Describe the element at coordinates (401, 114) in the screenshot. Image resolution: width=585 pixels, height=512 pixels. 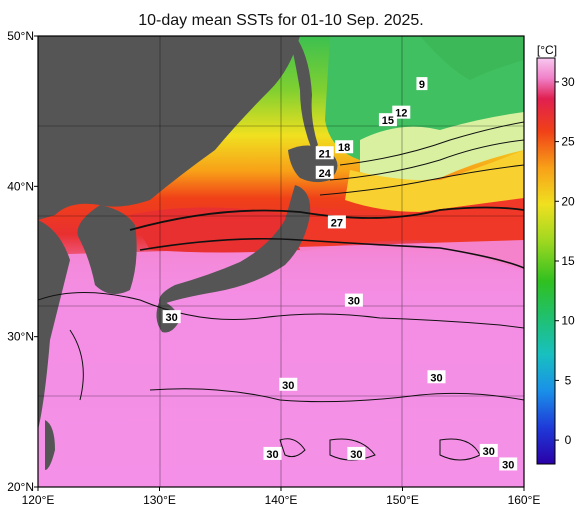
I see `svg-text: 12` at that location.